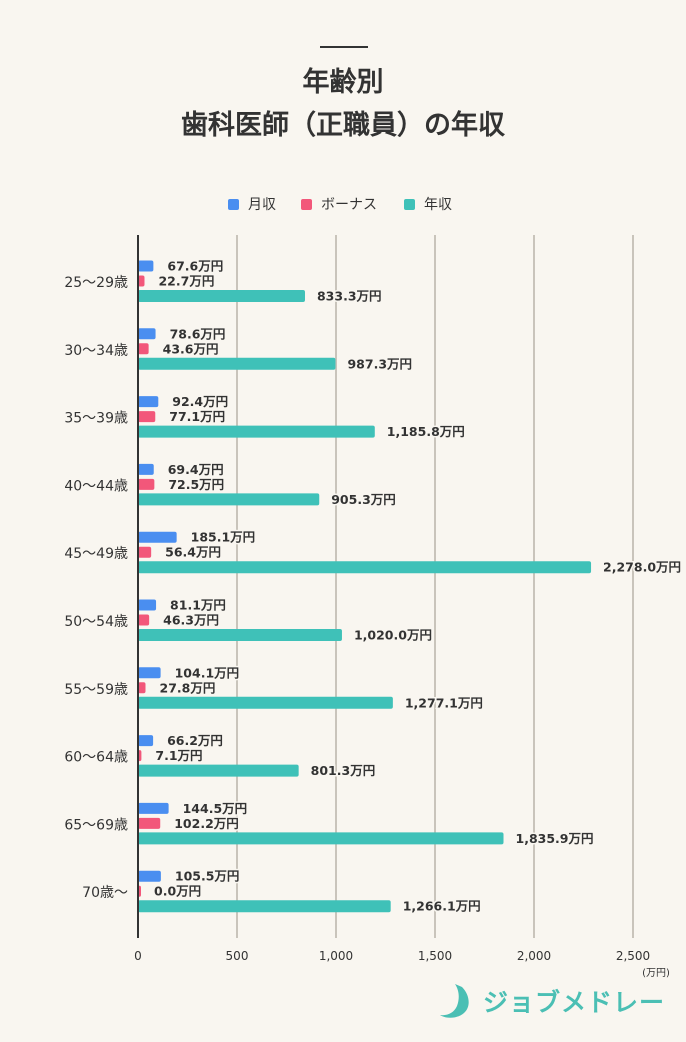 The image size is (686, 1042). Describe the element at coordinates (379, 363) in the screenshot. I see `data-label: 987.3万円` at that location.